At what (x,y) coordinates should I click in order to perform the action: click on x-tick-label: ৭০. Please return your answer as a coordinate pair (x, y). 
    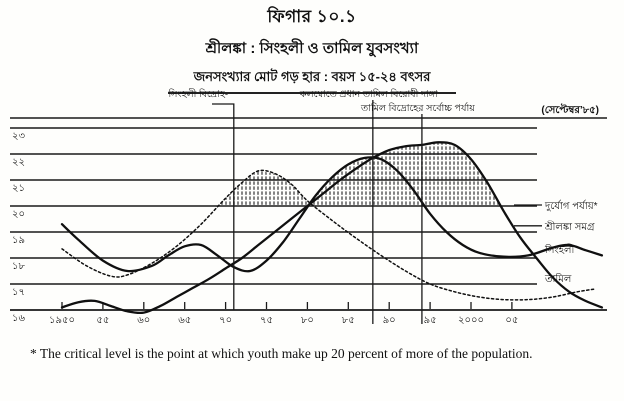
    Looking at the image, I should click on (225, 320).